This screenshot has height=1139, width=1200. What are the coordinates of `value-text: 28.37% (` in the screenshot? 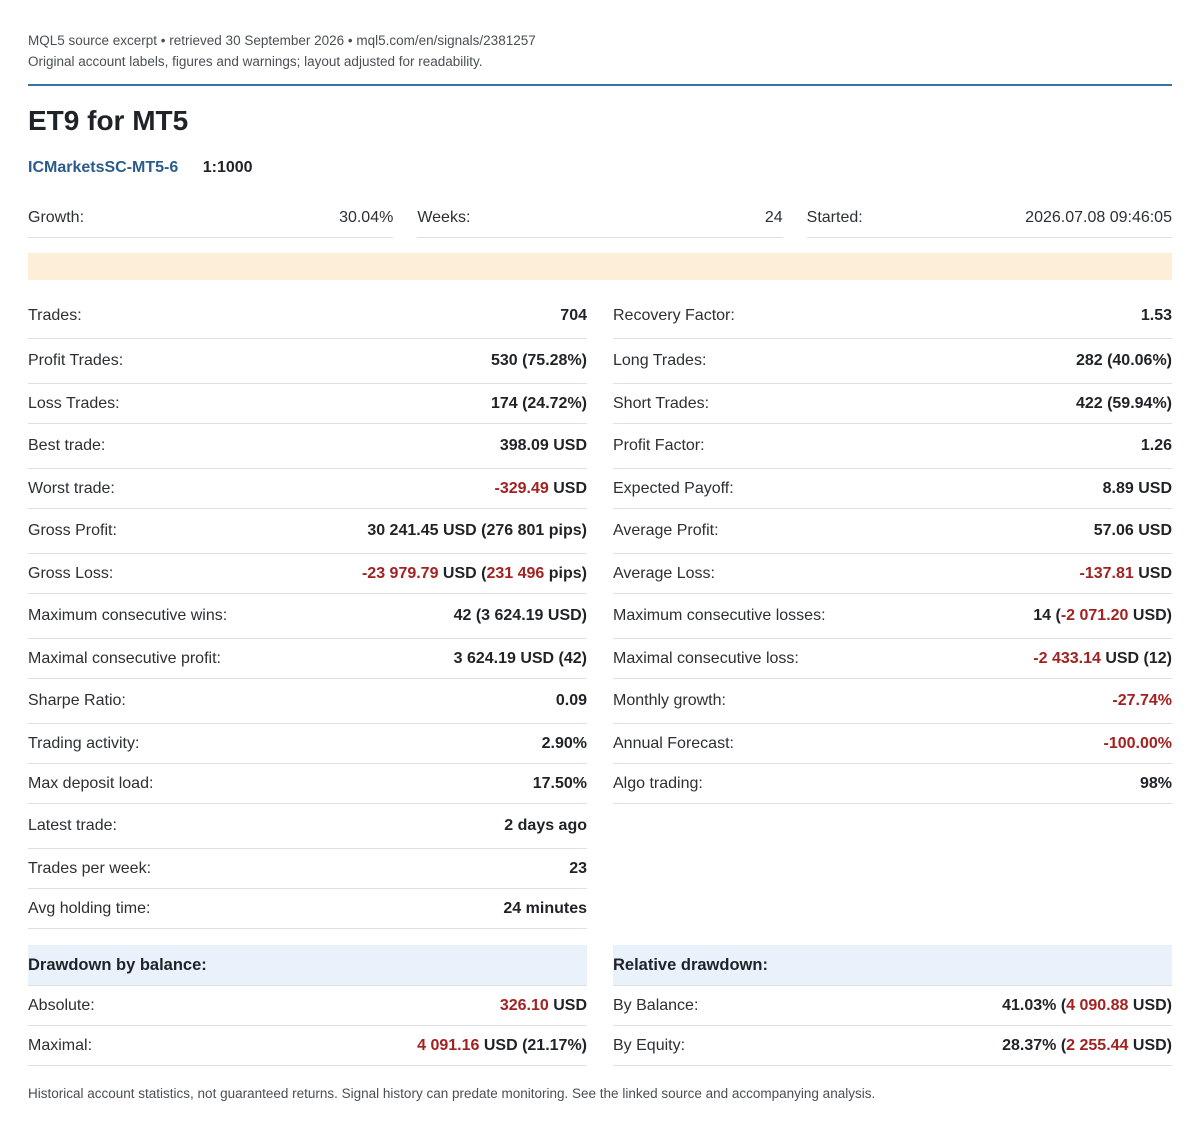 It's located at (1034, 1045).